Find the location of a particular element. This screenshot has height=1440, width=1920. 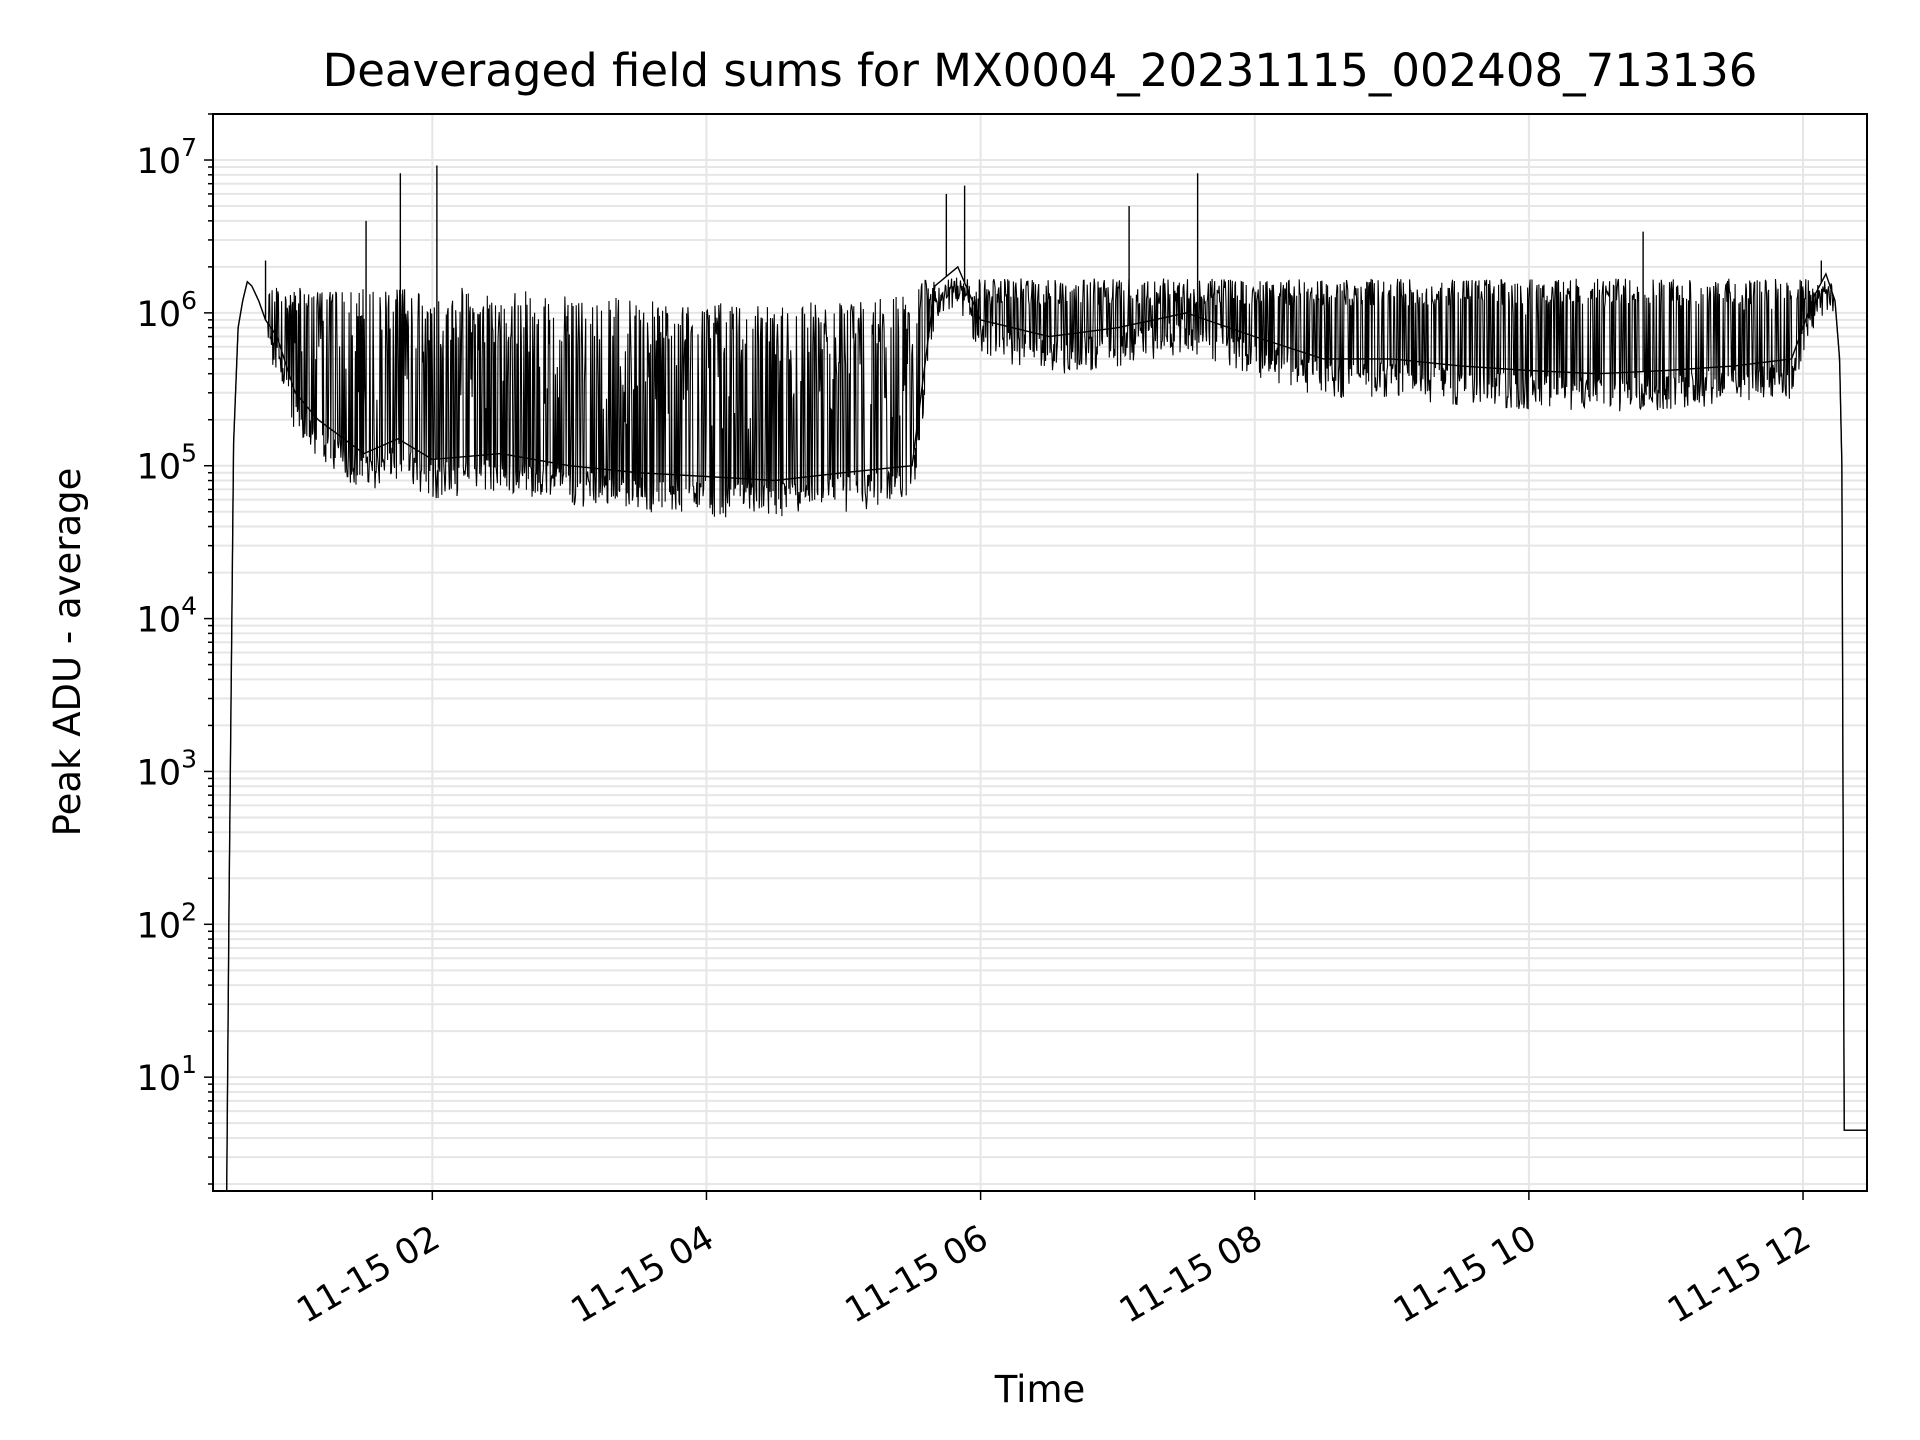

y-tick-label: 10¹ is located at coordinates (167, 1074).